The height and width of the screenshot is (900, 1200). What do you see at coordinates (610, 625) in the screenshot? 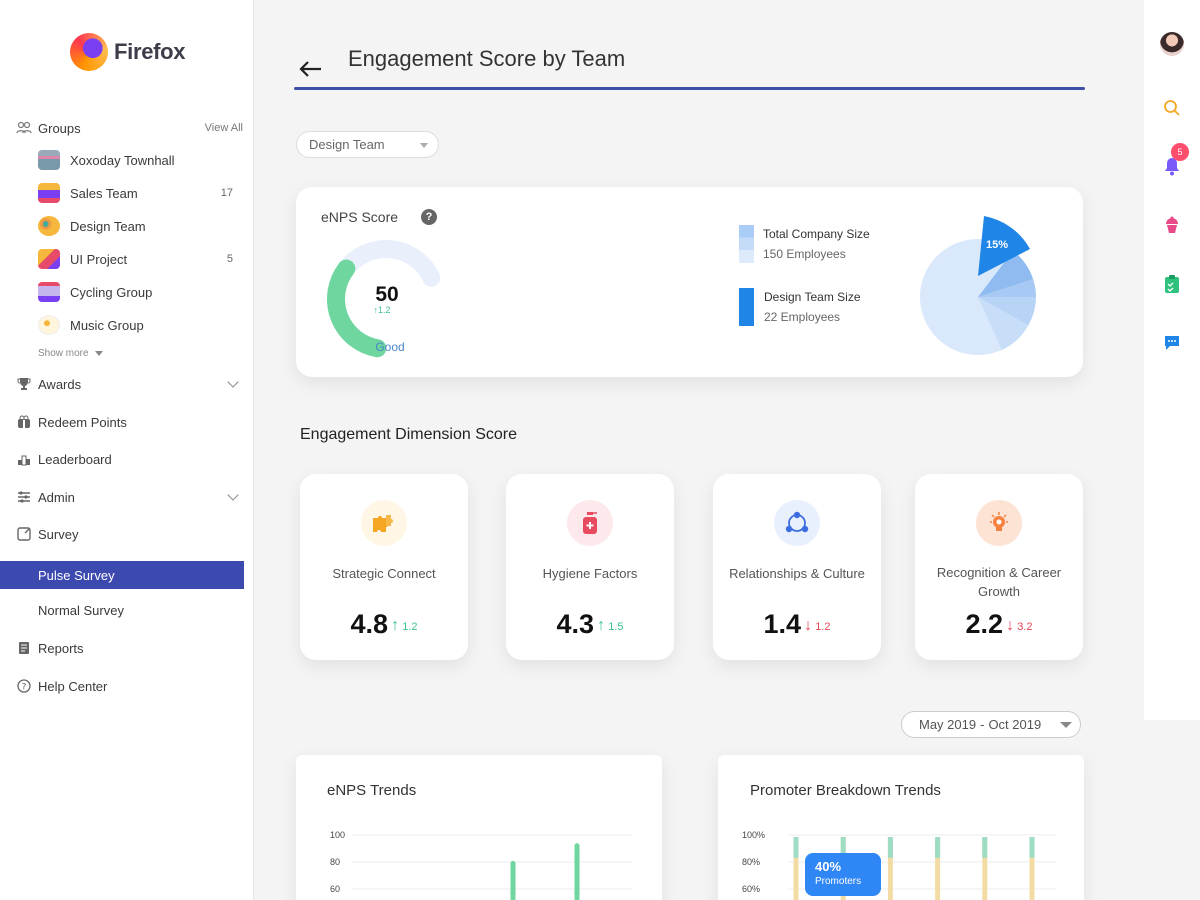
I see `delta-up: ↑ 1.5` at bounding box center [610, 625].